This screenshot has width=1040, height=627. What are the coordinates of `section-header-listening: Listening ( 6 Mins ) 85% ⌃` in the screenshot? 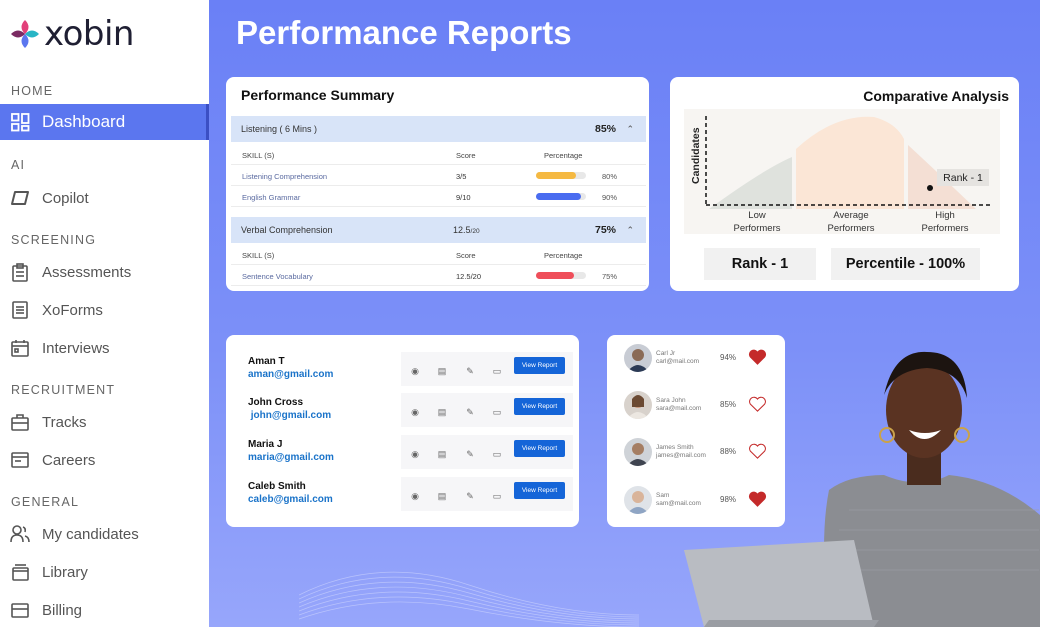 It's located at (438, 129).